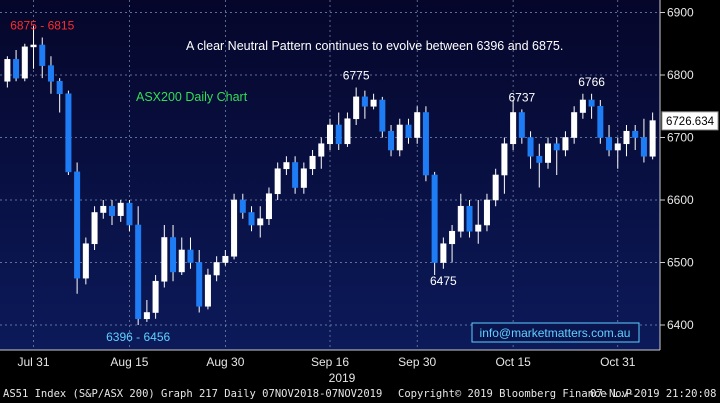 This screenshot has width=720, height=403. What do you see at coordinates (513, 362) in the screenshot?
I see `x-tick-label: Oct 15` at bounding box center [513, 362].